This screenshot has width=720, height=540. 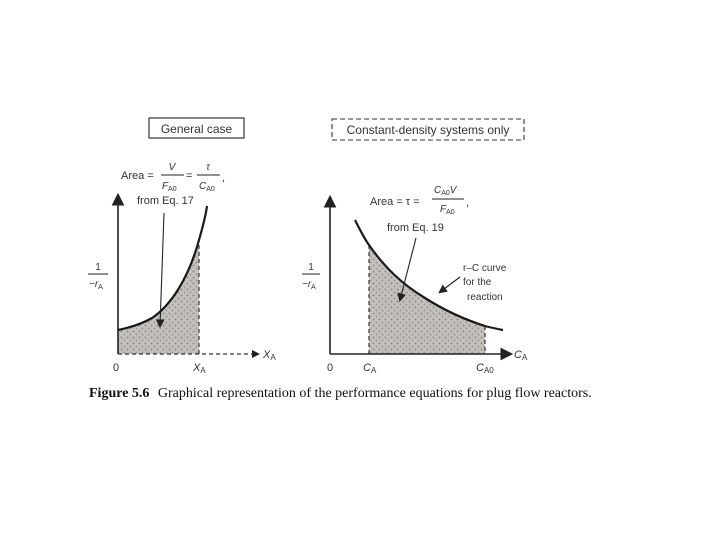 I want to click on left-xa-mark: XA, so click(x=199, y=368).